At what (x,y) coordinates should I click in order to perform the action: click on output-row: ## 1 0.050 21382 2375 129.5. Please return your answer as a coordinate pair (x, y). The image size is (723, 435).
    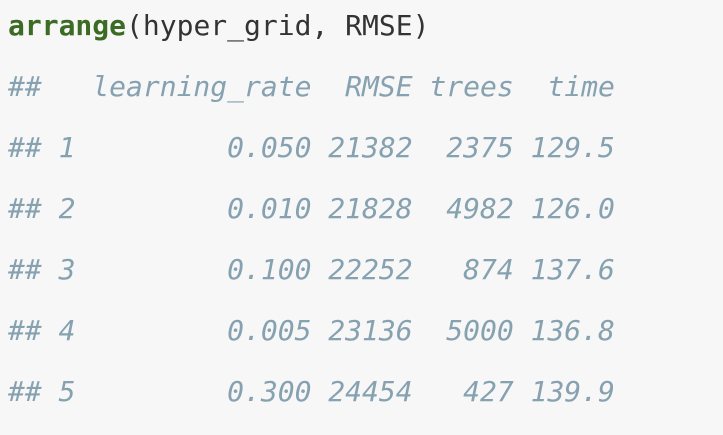
    Looking at the image, I should click on (311, 147).